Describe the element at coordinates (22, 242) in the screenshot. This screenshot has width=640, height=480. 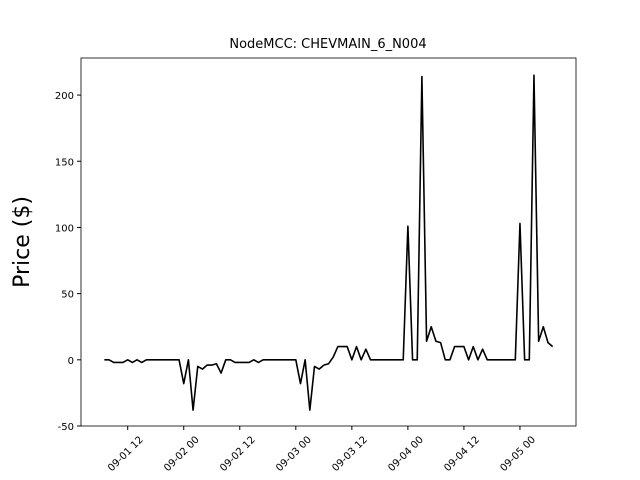
I see `y-axis-label: Price ($)` at that location.